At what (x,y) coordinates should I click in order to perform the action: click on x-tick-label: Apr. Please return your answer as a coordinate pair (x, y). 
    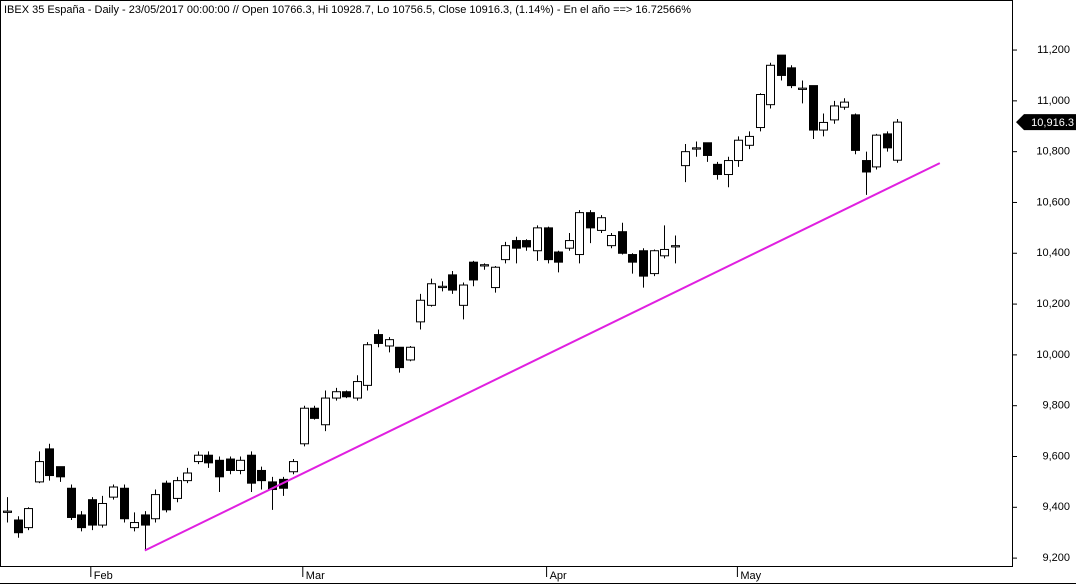
    Looking at the image, I should click on (558, 576).